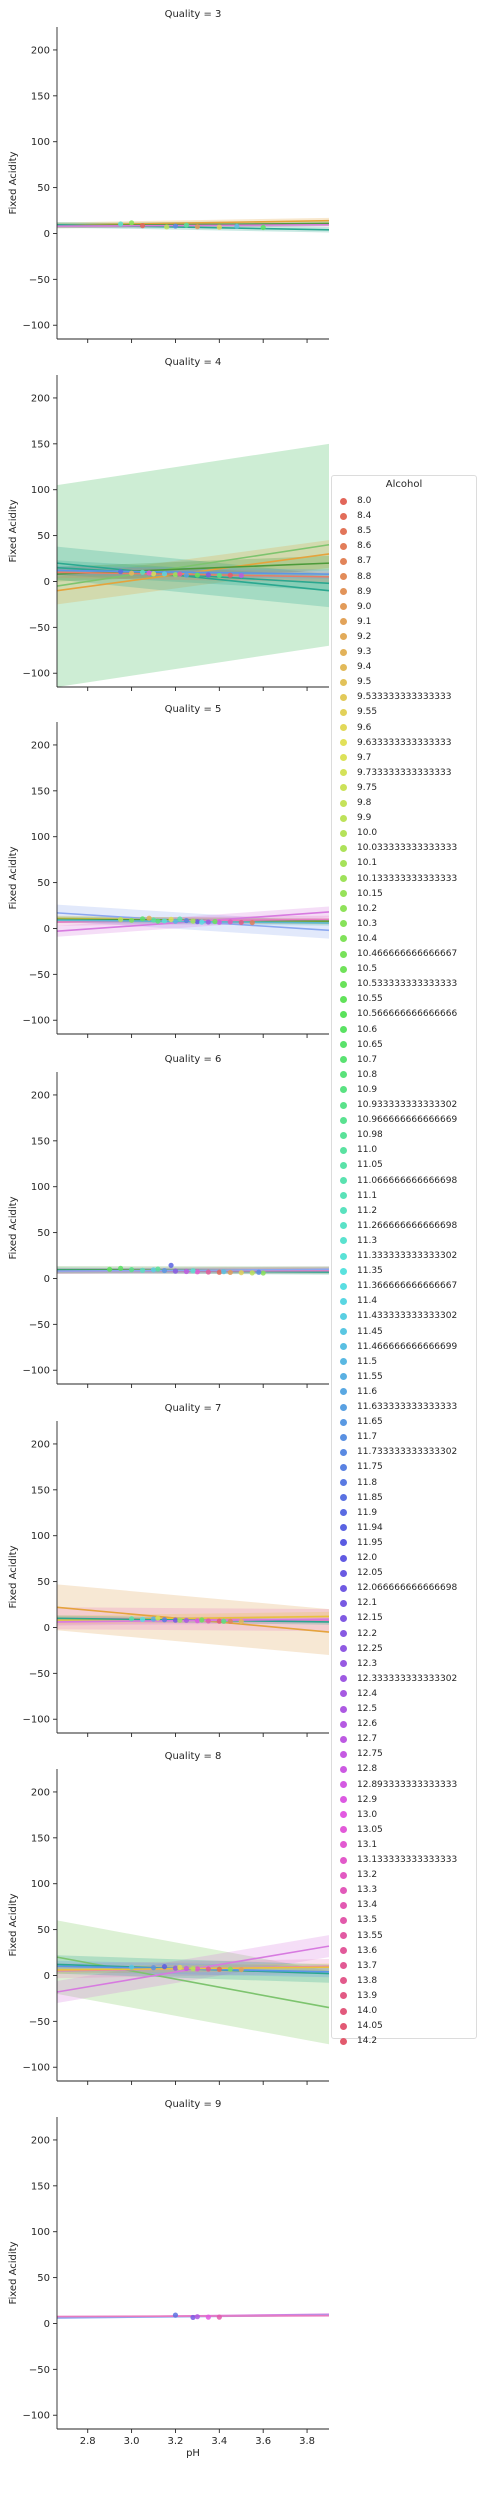  What do you see at coordinates (367, 1875) in the screenshot?
I see `legend-label: 13.2` at bounding box center [367, 1875].